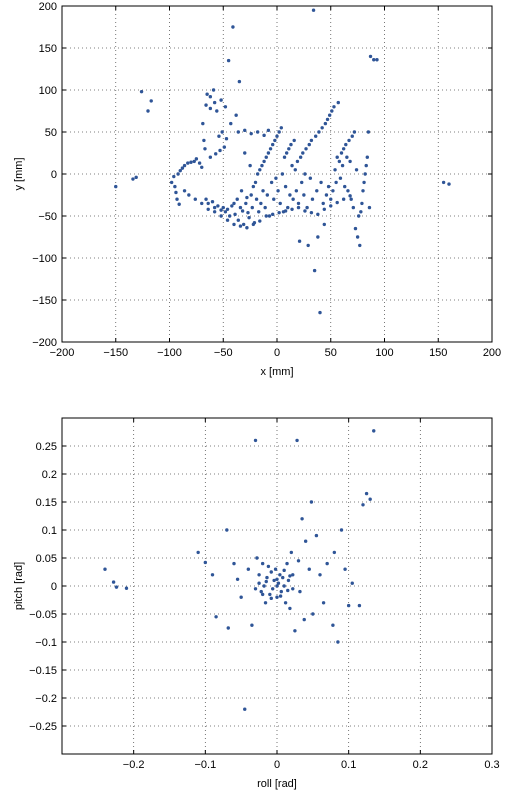 The width and height of the screenshot is (517, 800). Describe the element at coordinates (46, 559) in the screenshot. I see `y-tick-label: 0.05` at that location.